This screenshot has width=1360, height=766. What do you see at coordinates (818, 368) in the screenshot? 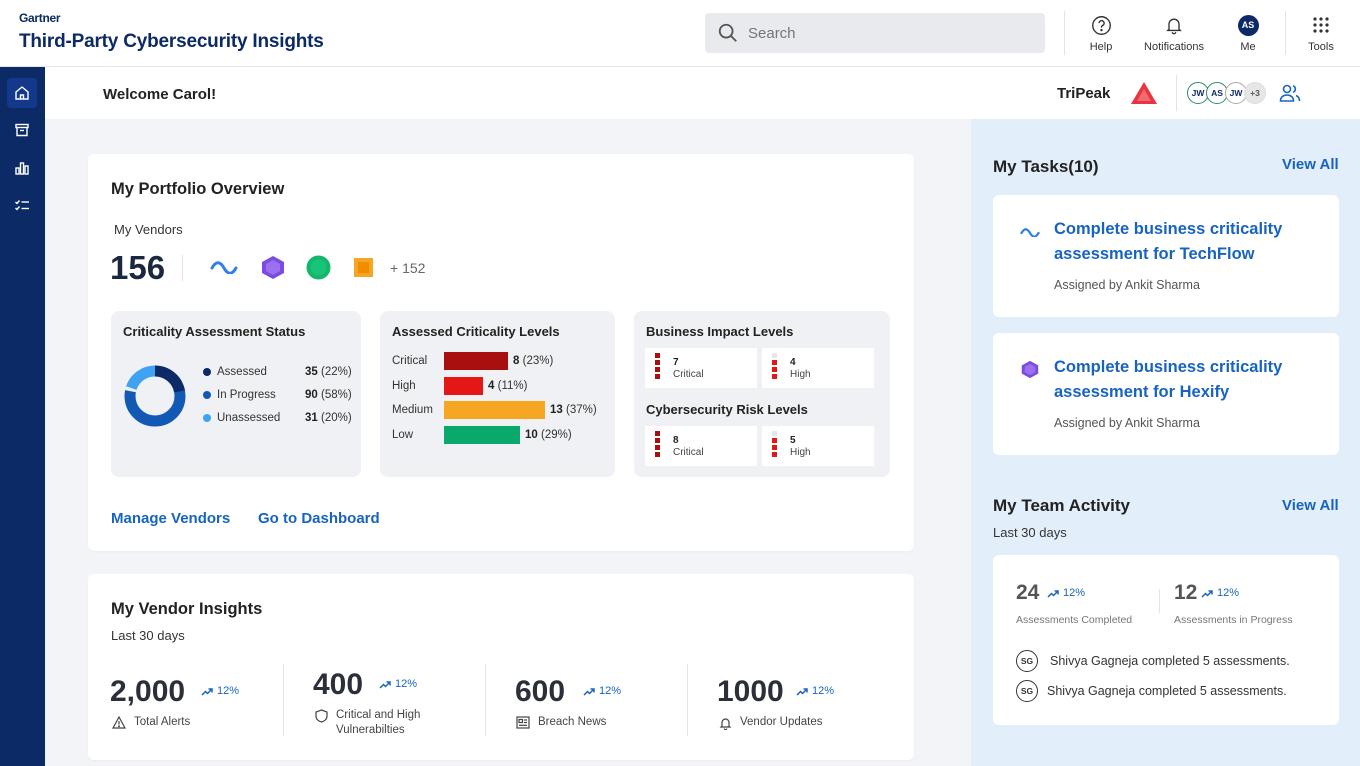
I see `impact-high-box: 4 High` at bounding box center [818, 368].